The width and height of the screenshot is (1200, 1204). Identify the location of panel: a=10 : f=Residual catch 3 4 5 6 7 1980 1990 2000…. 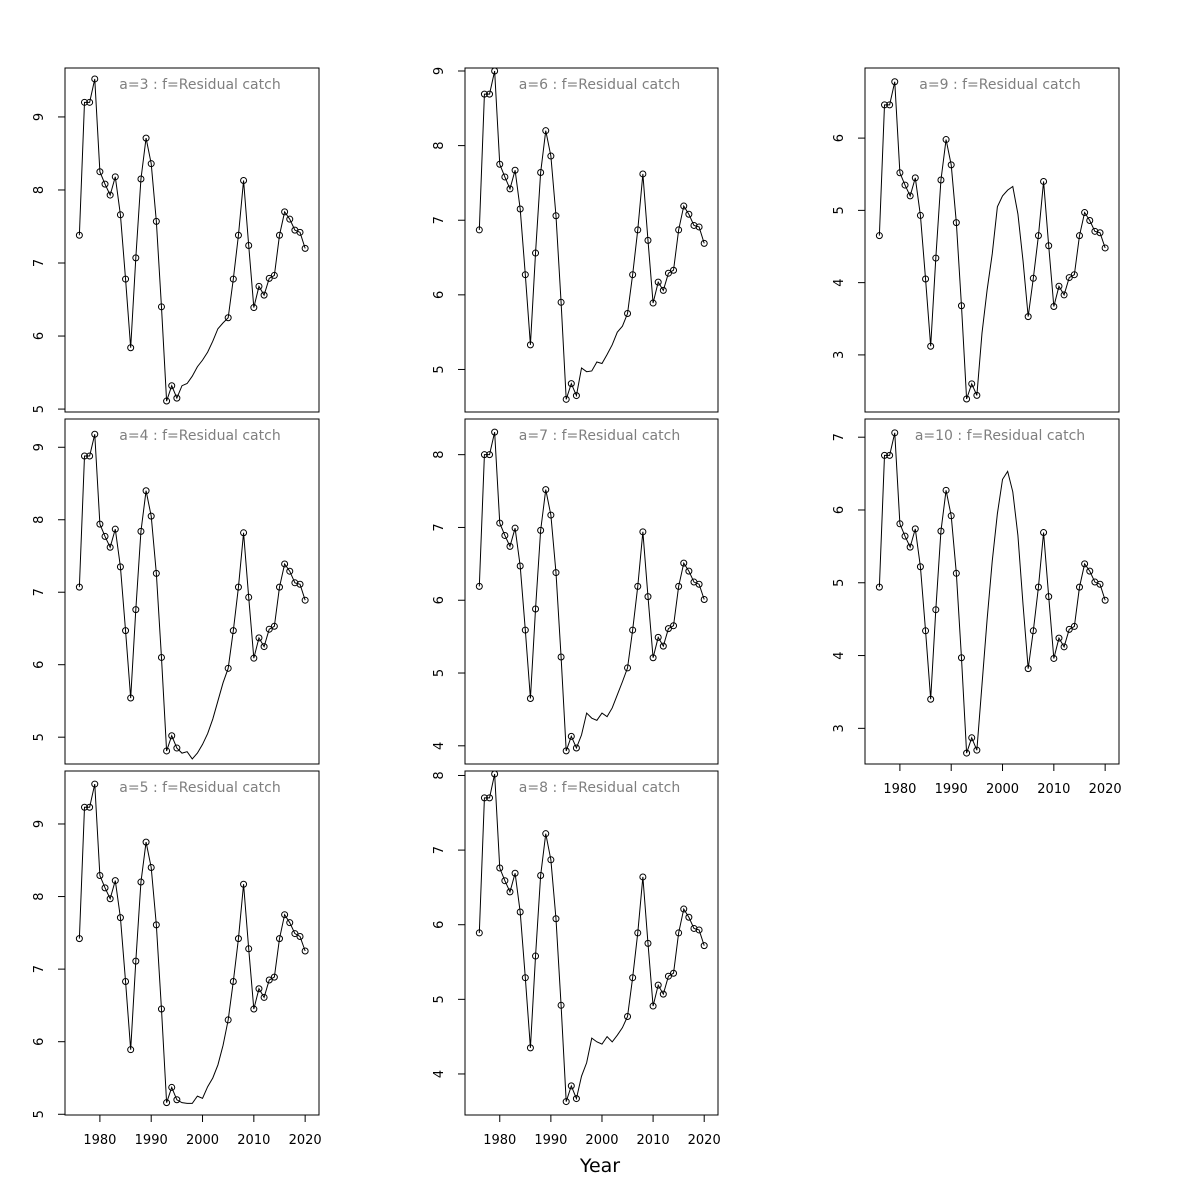
(977, 607).